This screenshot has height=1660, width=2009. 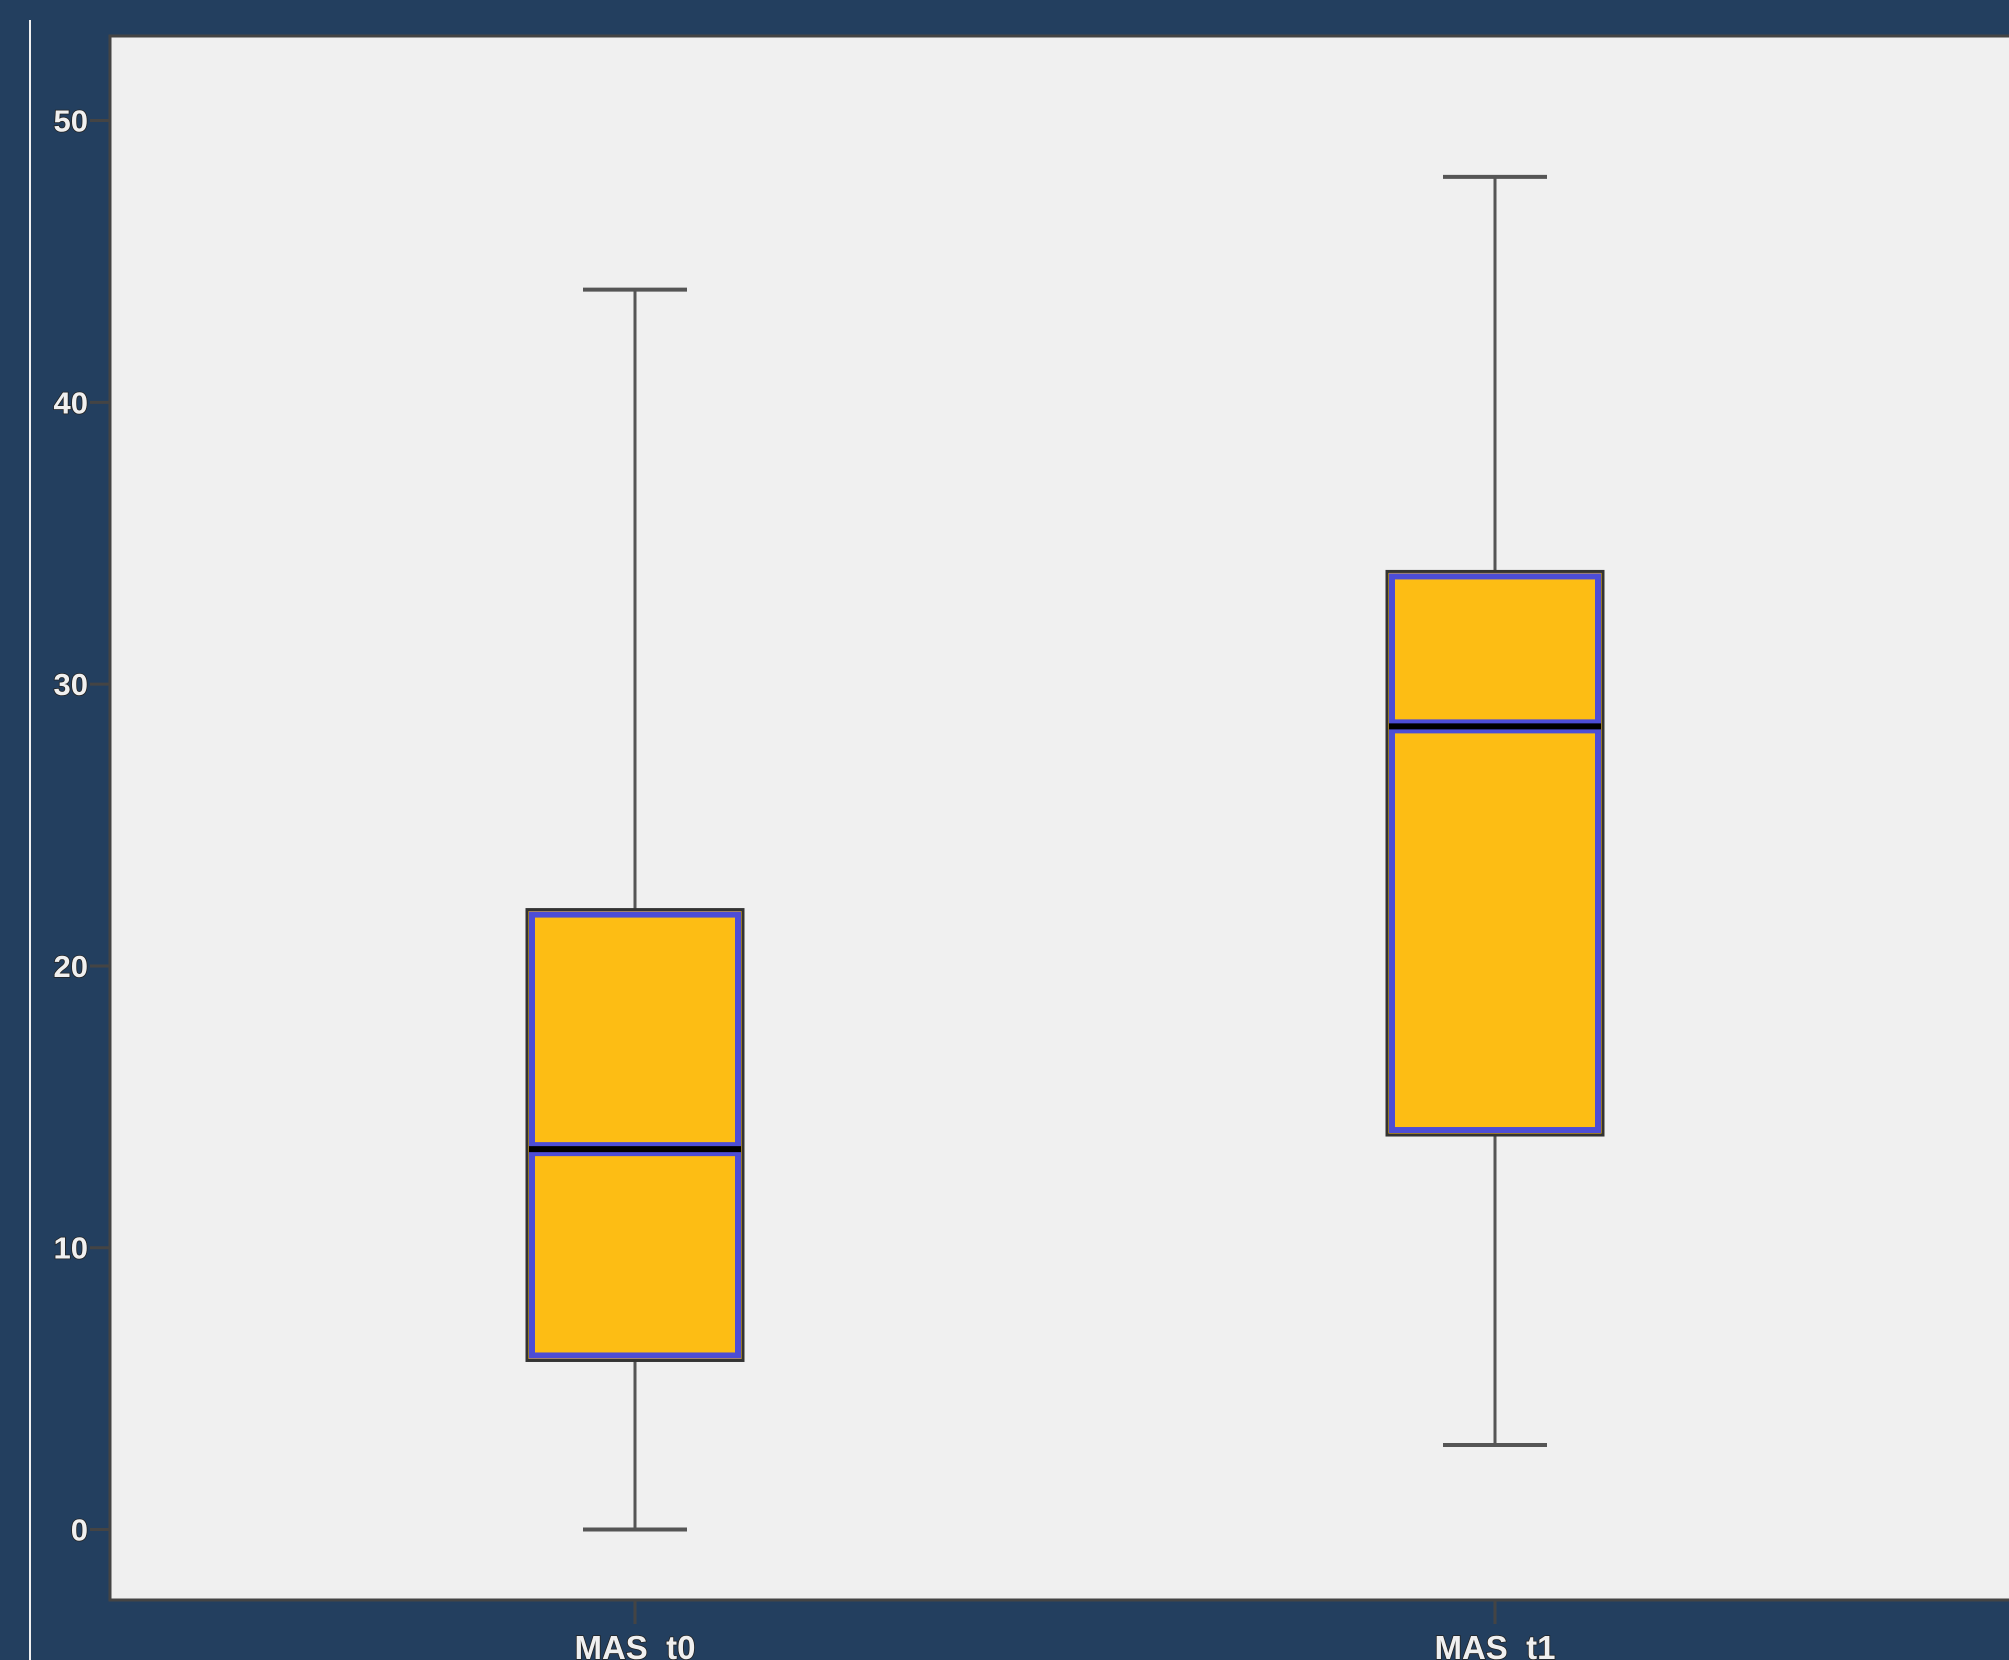 I want to click on x-category-label: MAS_t1, so click(x=1494, y=1644).